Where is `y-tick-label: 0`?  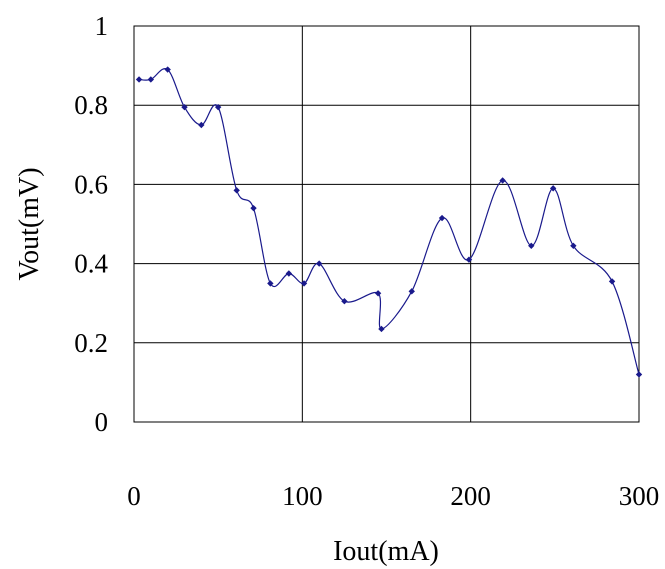
y-tick-label: 0 is located at coordinates (102, 422).